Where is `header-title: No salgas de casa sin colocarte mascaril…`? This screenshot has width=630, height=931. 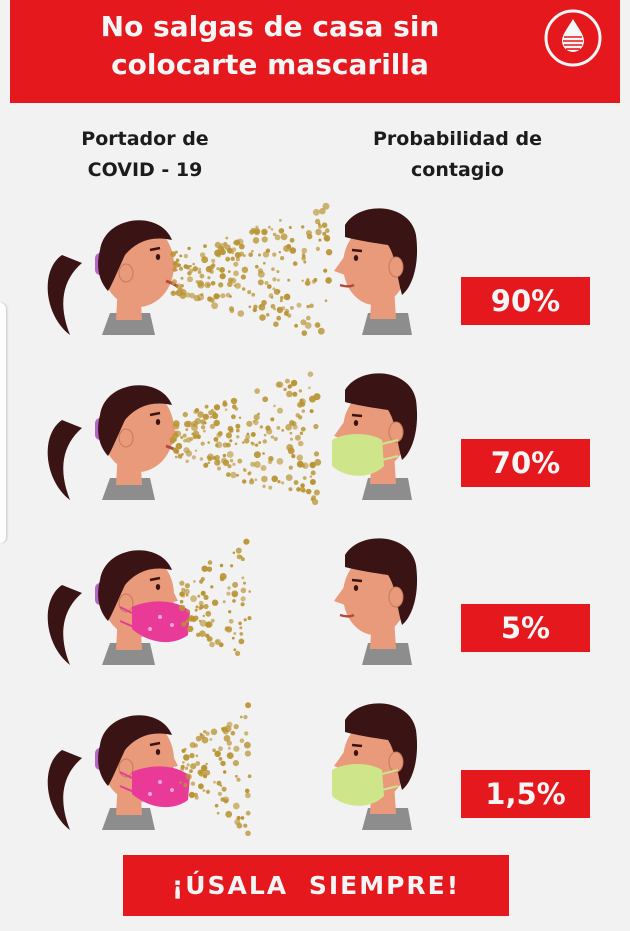
header-title: No salgas de casa sin colocarte mascaril… is located at coordinates (270, 45).